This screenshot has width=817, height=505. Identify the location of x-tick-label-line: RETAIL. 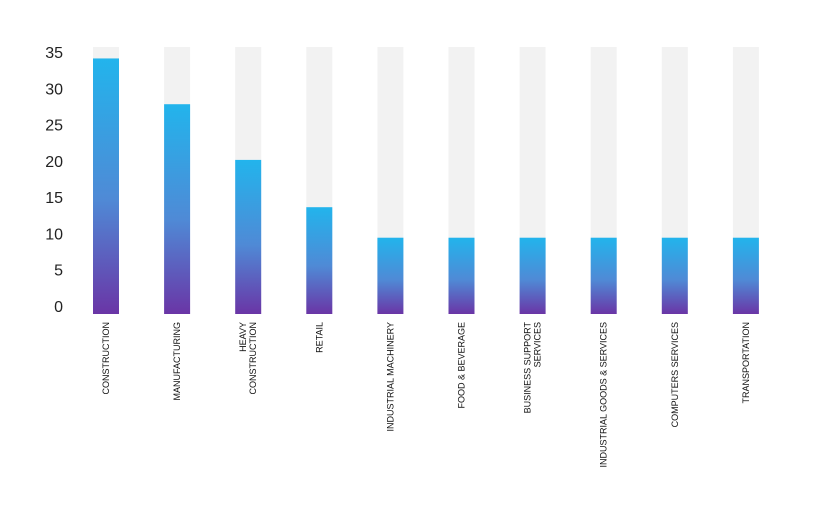
(319, 337).